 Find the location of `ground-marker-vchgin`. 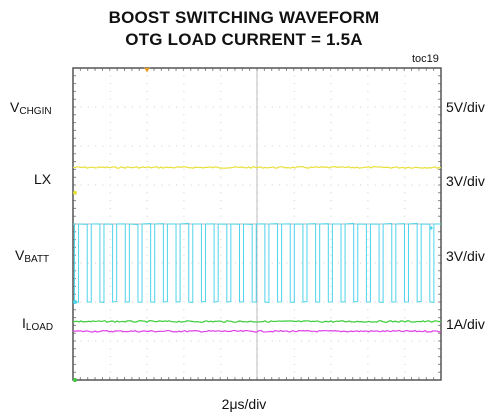

ground-marker-vchgin is located at coordinates (75, 192).